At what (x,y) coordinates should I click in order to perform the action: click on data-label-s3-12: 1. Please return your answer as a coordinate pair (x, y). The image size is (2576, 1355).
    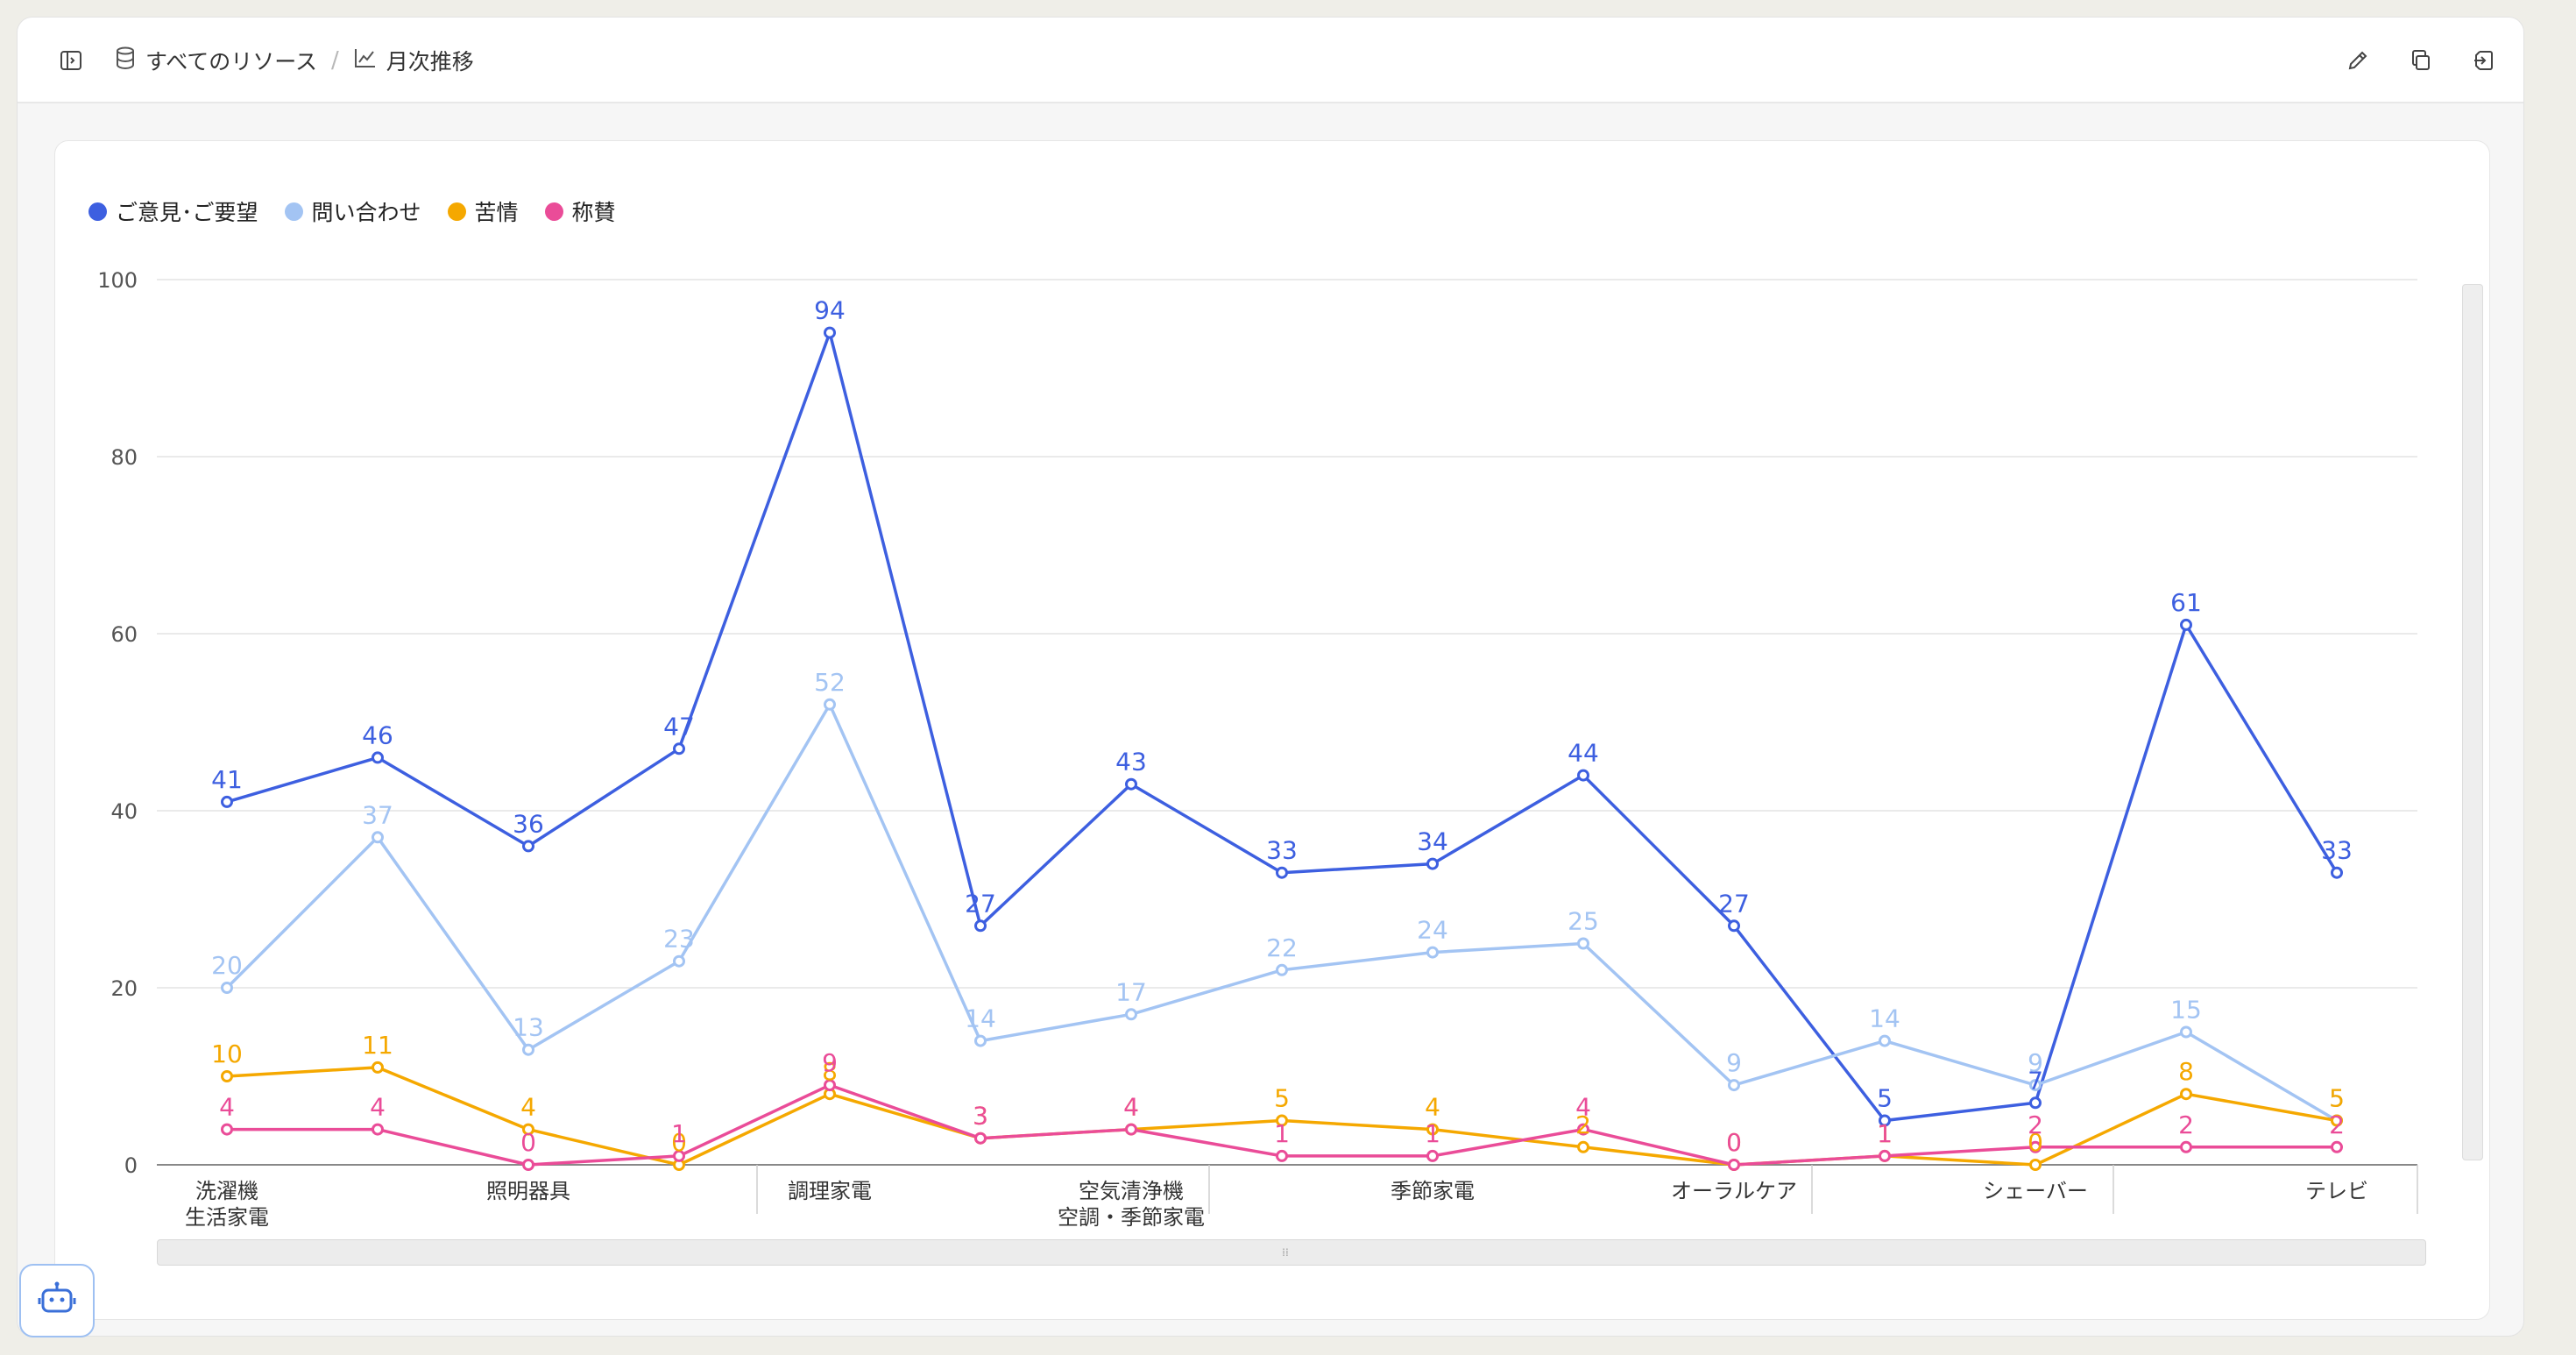
    Looking at the image, I should click on (1885, 1133).